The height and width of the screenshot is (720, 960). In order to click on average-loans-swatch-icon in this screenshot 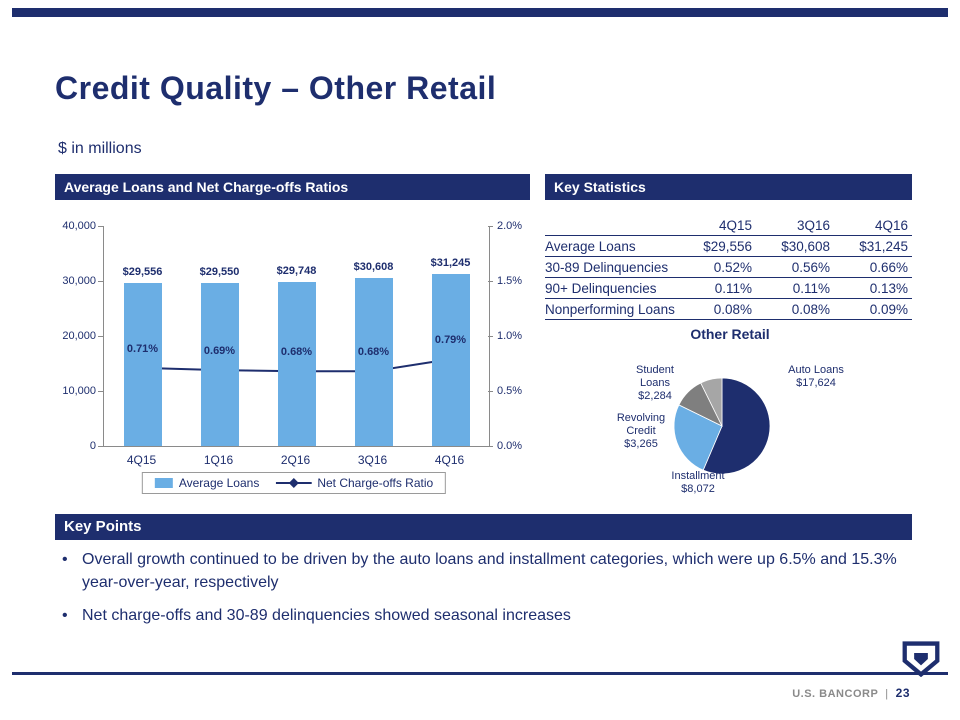, I will do `click(163, 483)`.